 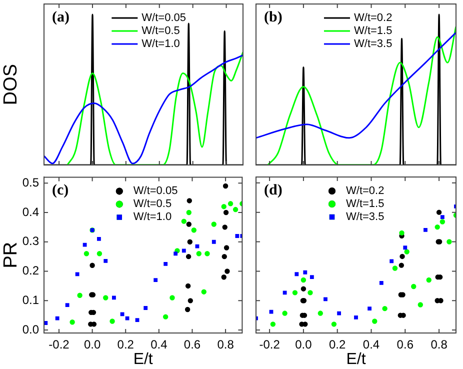 What do you see at coordinates (60, 190) in the screenshot?
I see `annotation: (c)` at bounding box center [60, 190].